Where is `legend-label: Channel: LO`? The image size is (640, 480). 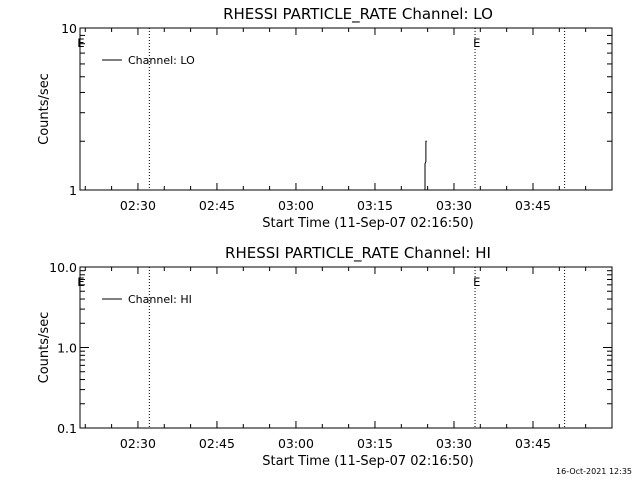
legend-label: Channel: LO is located at coordinates (161, 60).